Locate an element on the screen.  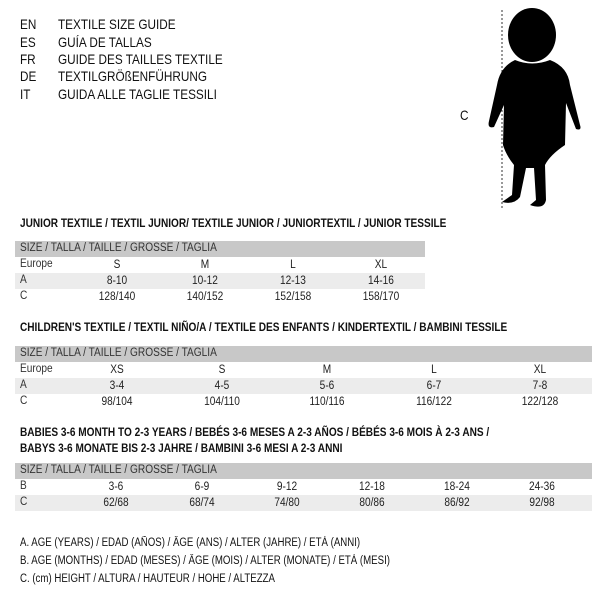
language-code: IT is located at coordinates (25, 94).